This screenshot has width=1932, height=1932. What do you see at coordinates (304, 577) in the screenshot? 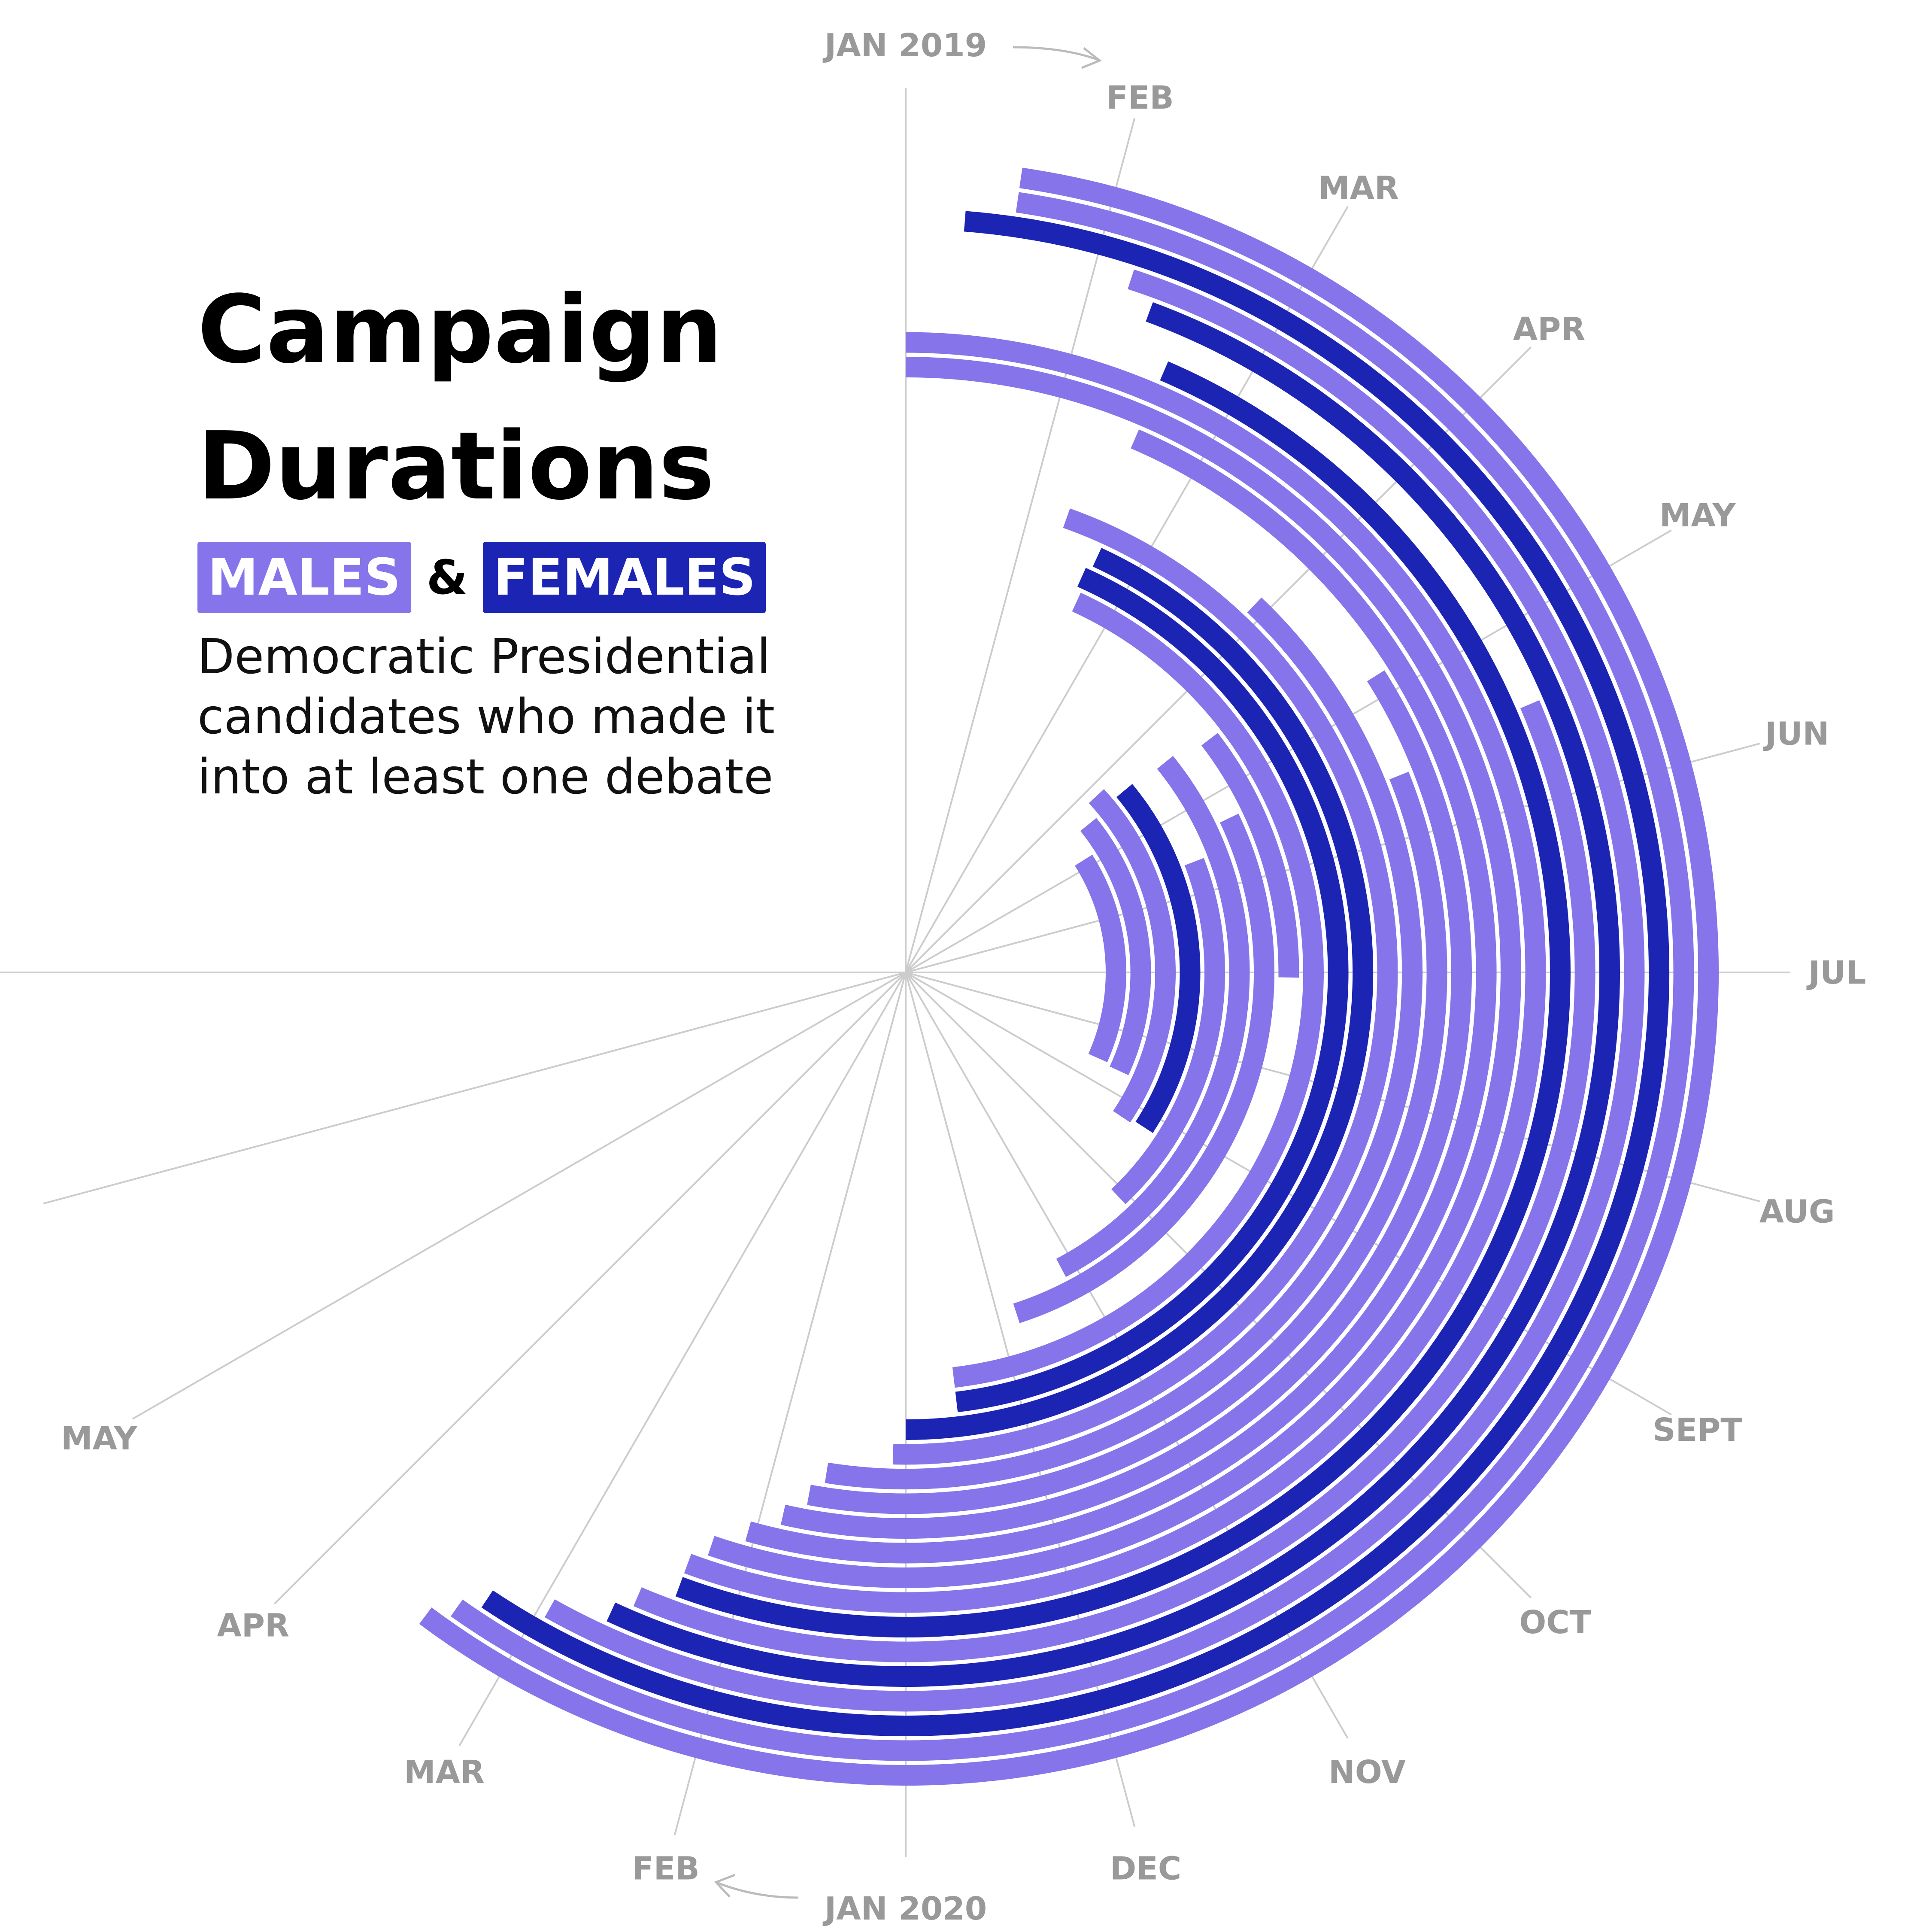
I see `legend-males-chip: MALES` at bounding box center [304, 577].